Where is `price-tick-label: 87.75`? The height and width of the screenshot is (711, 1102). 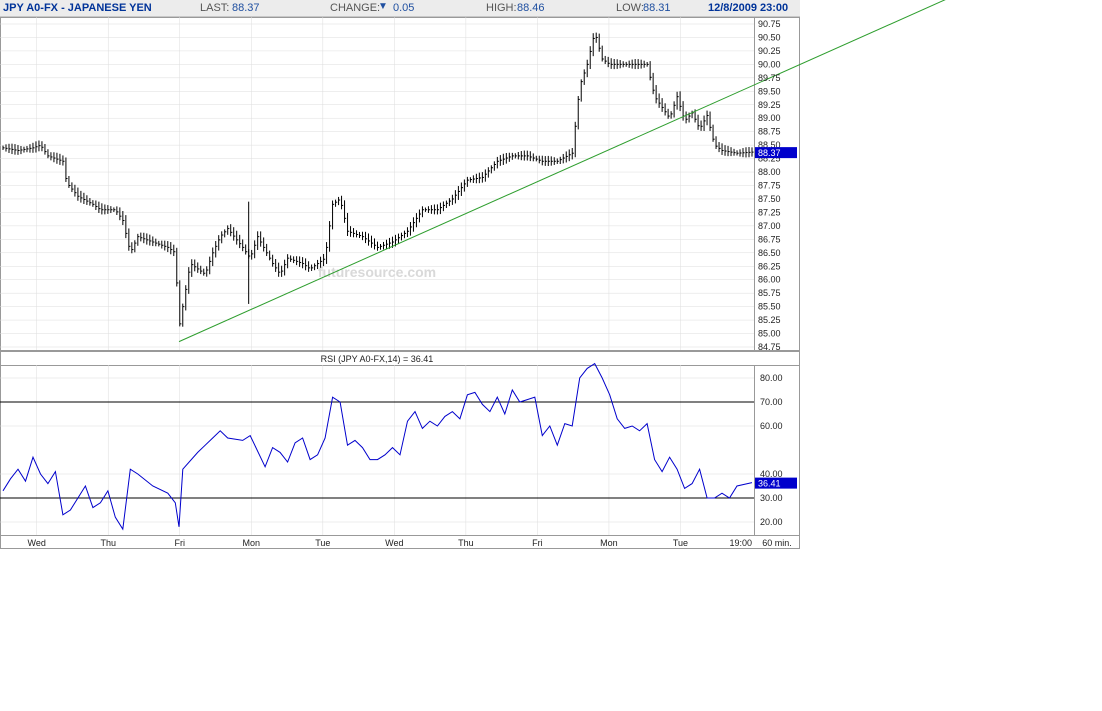 price-tick-label: 87.75 is located at coordinates (769, 186).